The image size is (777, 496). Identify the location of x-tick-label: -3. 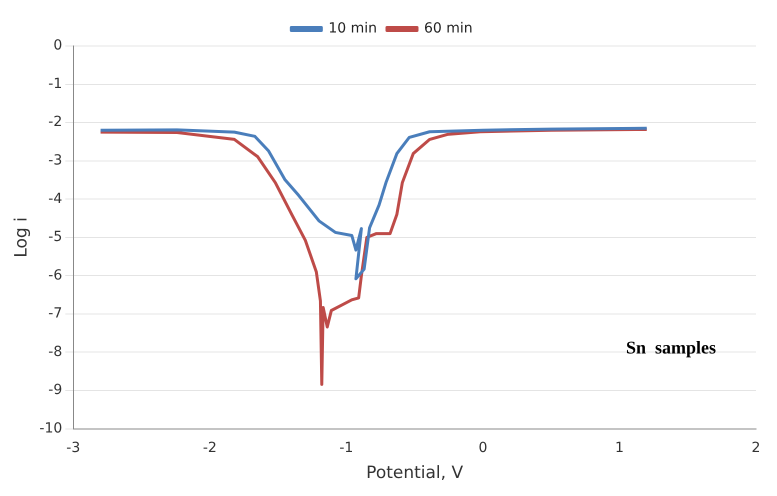
(73, 448).